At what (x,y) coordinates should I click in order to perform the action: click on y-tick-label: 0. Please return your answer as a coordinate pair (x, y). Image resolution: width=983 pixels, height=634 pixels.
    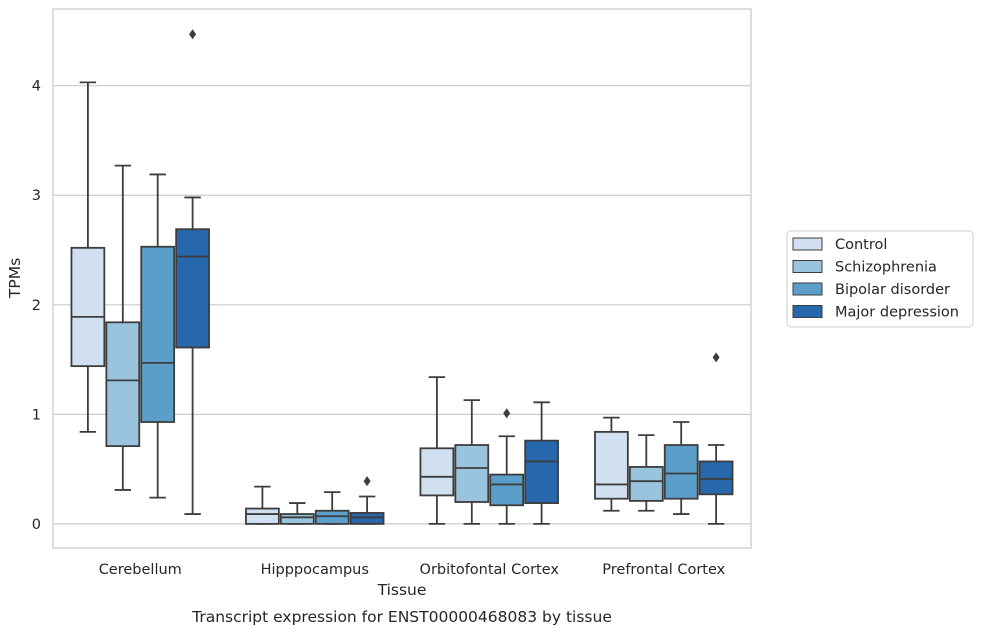
    Looking at the image, I should click on (36, 525).